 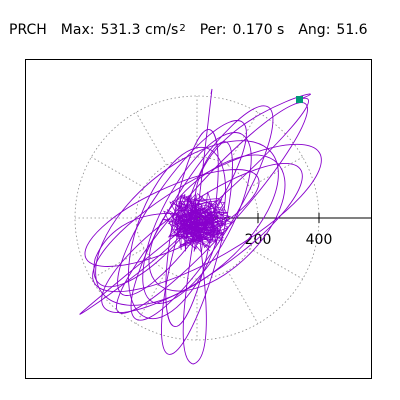 What do you see at coordinates (299, 99) in the screenshot?
I see `end-point-marker` at bounding box center [299, 99].